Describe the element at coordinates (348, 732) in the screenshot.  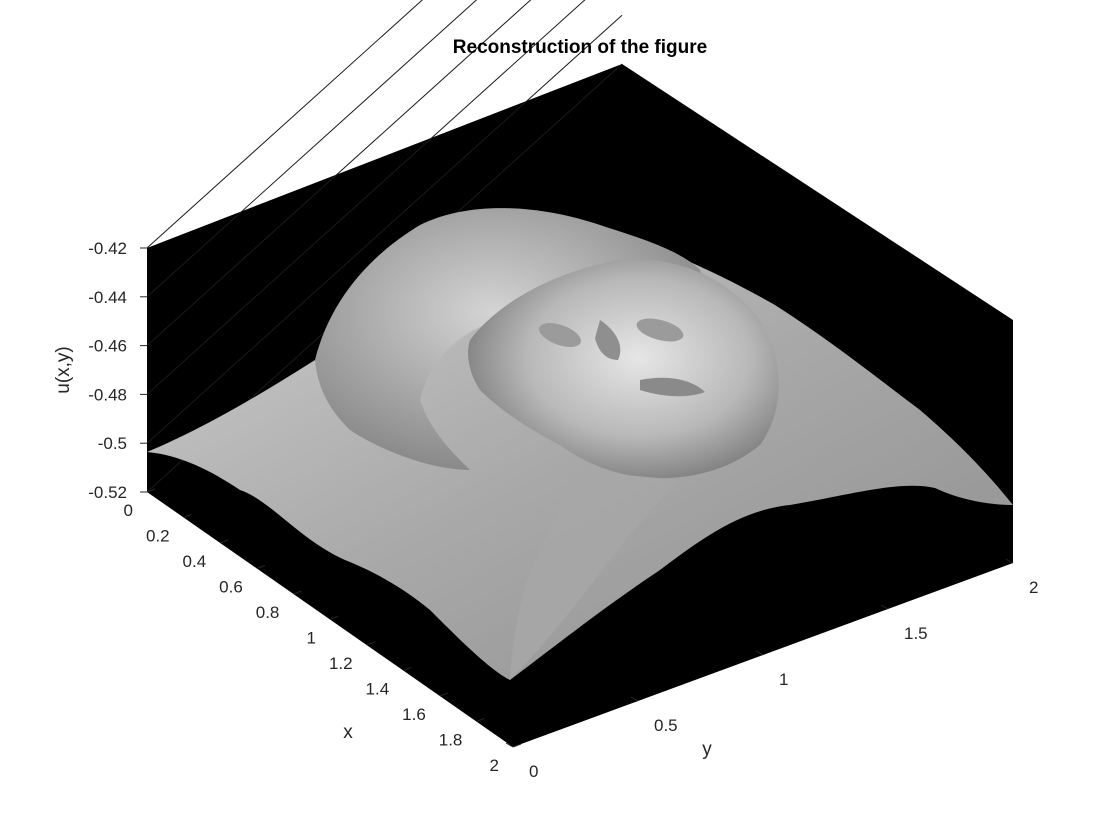
I see `x-axis-label: x` at that location.